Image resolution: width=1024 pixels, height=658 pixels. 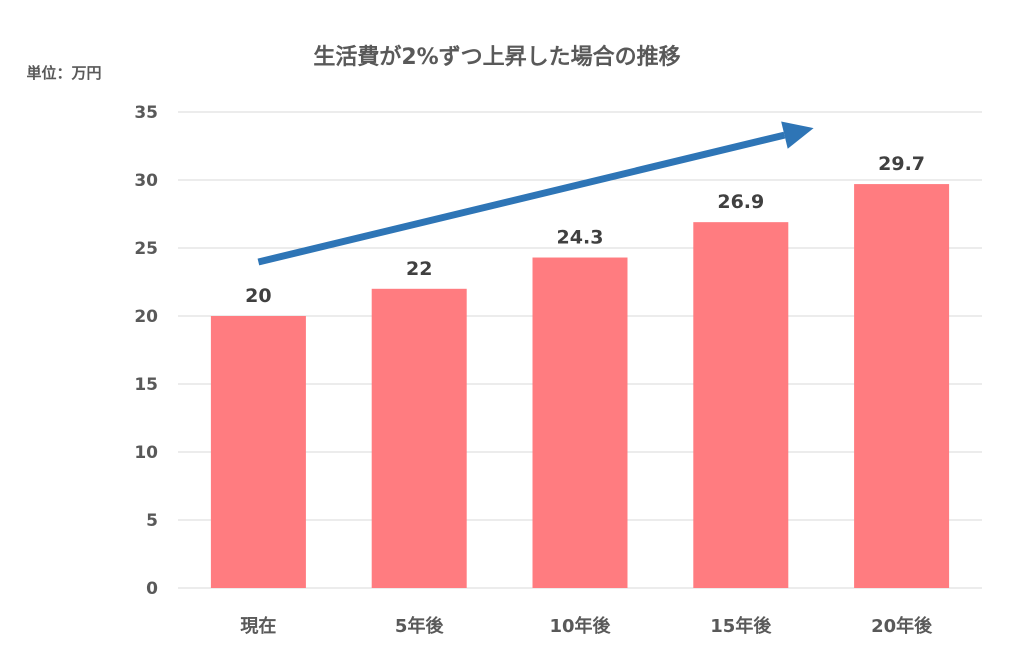 What do you see at coordinates (146, 453) in the screenshot?
I see `y-tick-label: 10` at bounding box center [146, 453].